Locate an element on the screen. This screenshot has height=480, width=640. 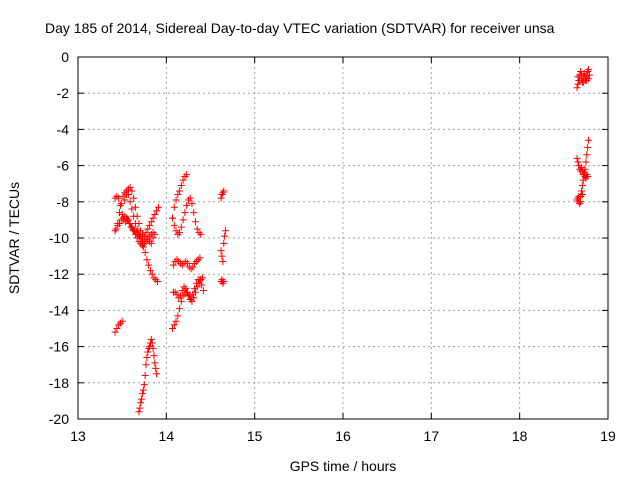
y-tick-label: -12 is located at coordinates (59, 274).